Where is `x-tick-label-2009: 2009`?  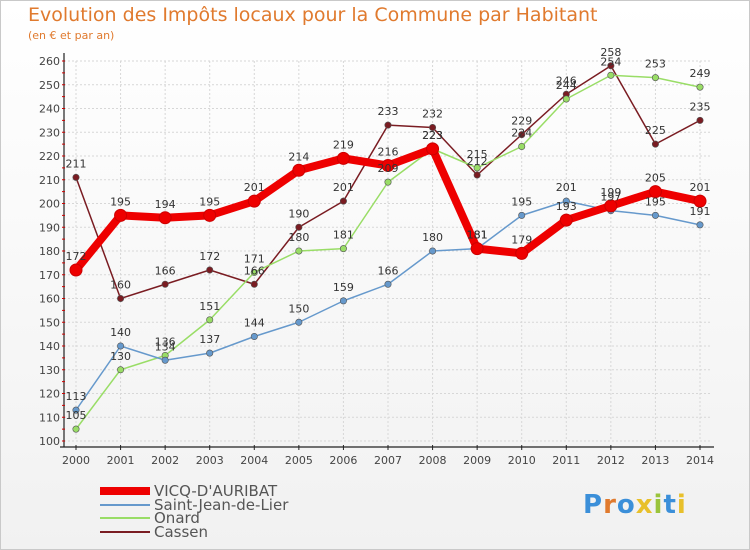 x-tick-label-2009: 2009 is located at coordinates (477, 460).